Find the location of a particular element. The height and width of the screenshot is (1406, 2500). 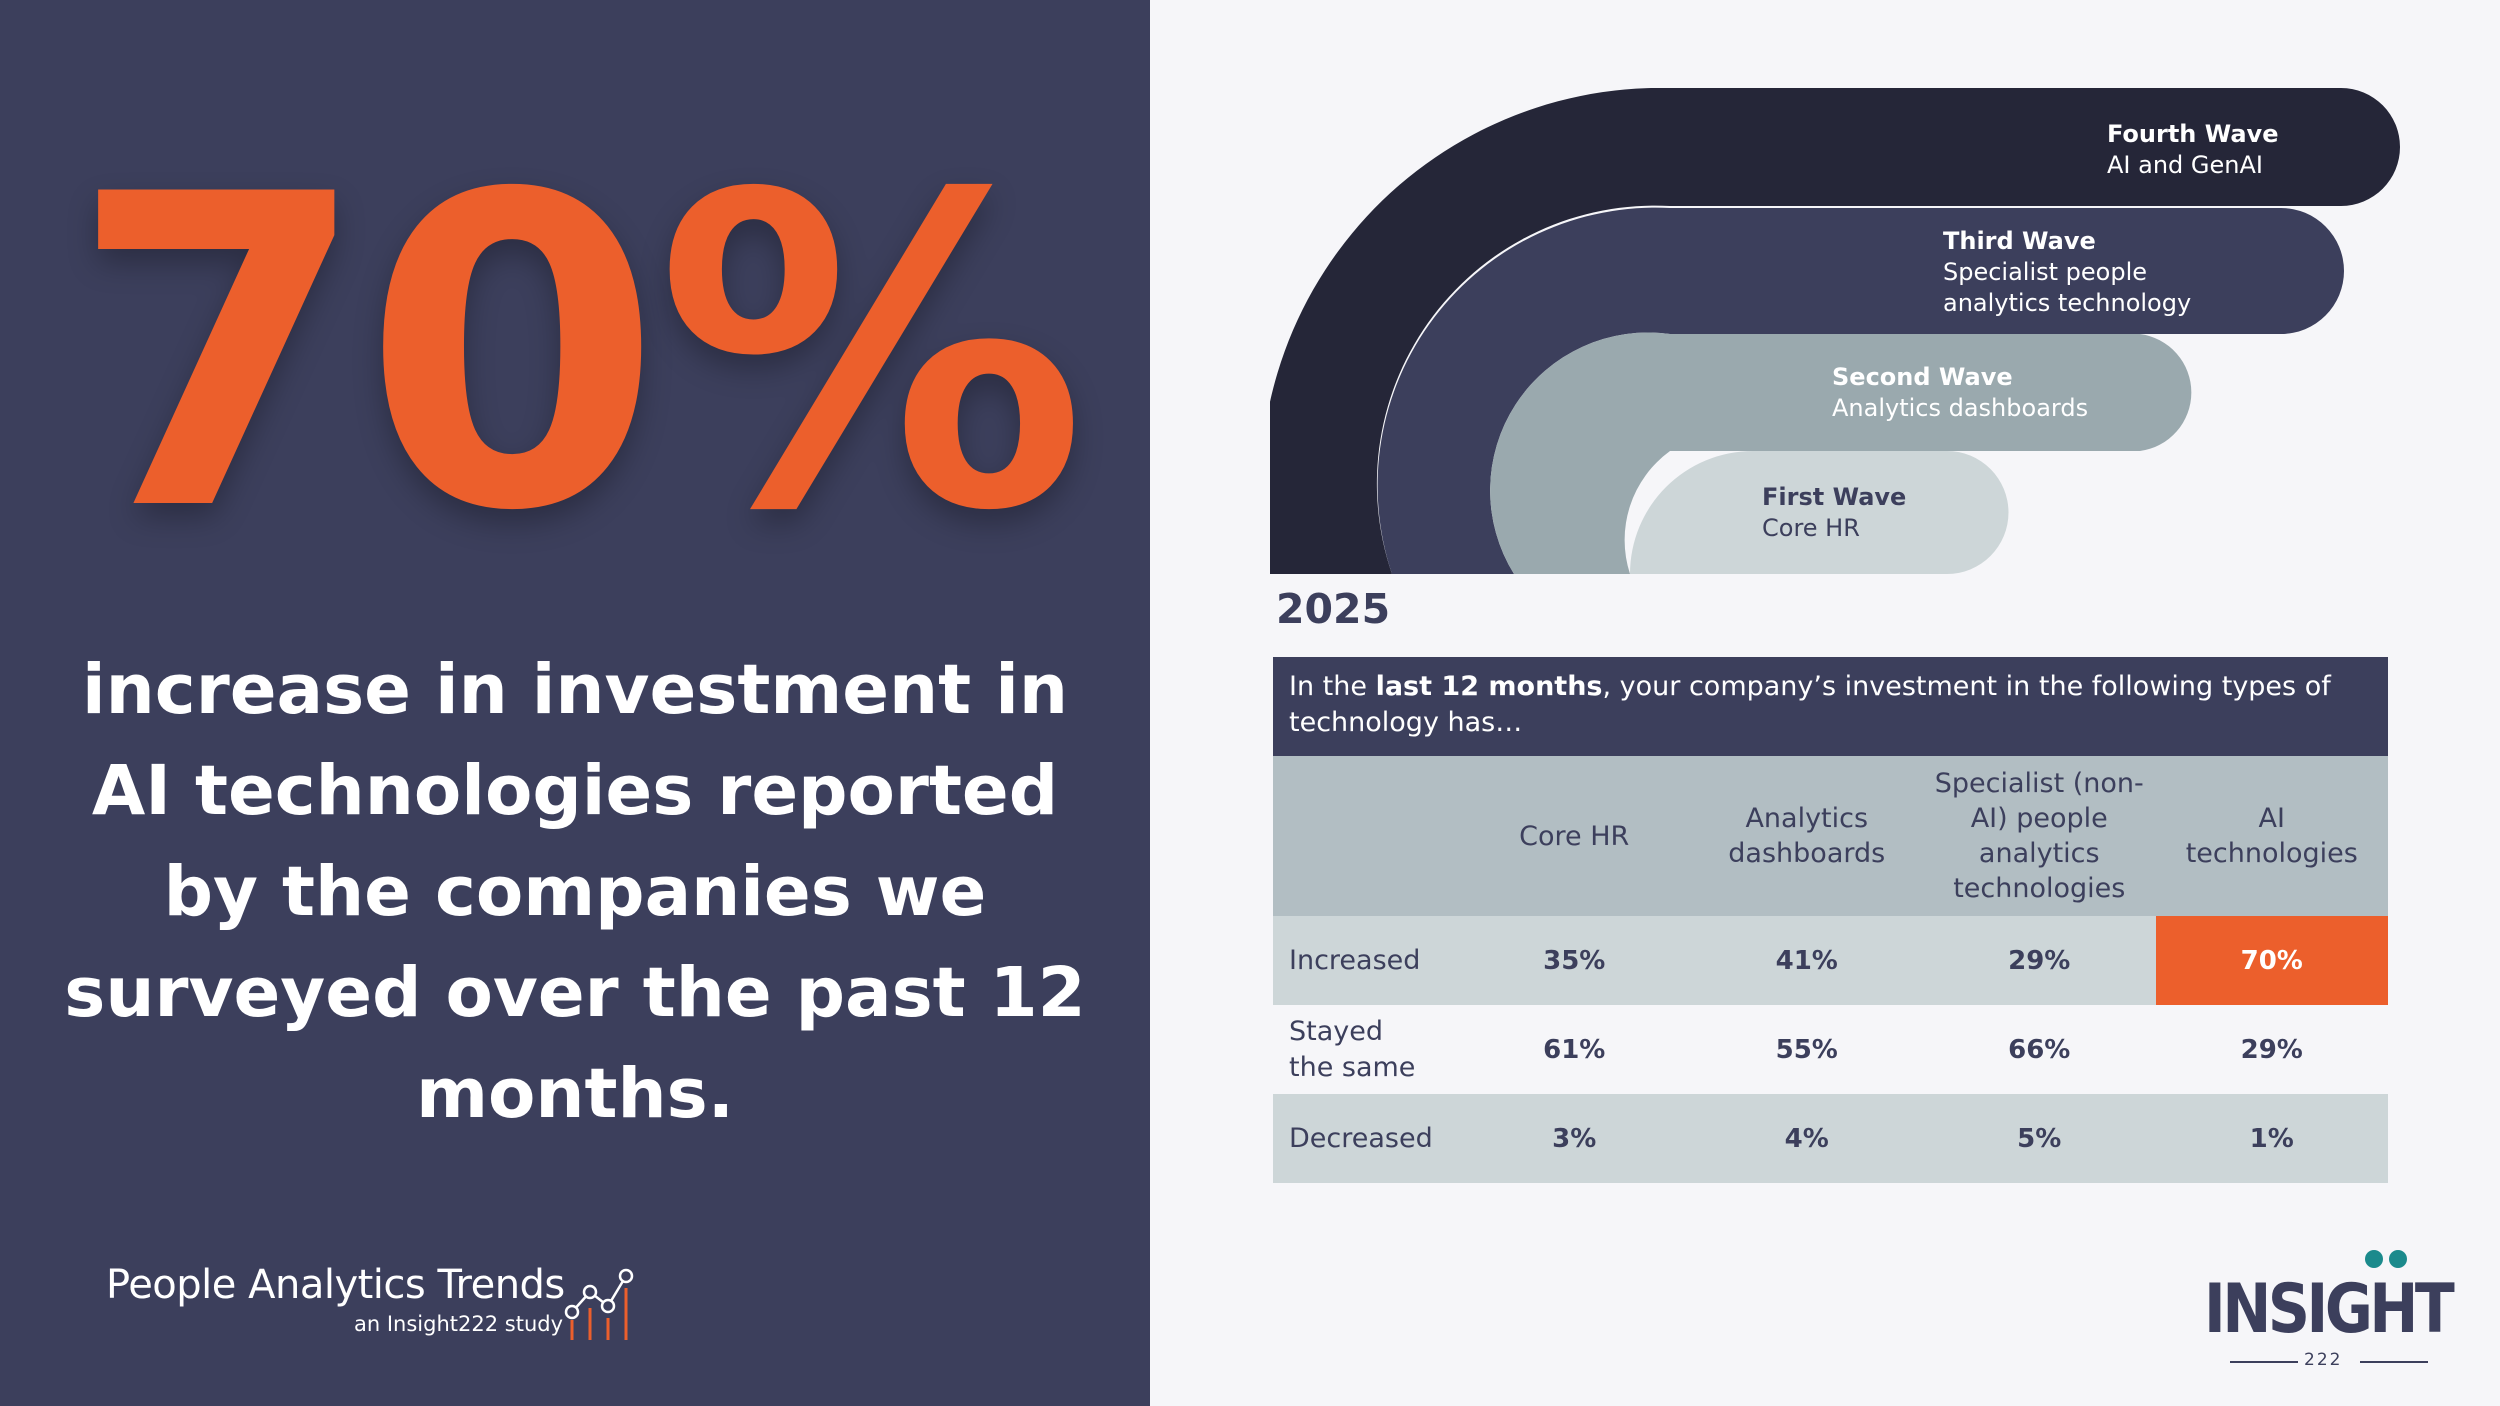

second-wave-arc is located at coordinates (1841, 453).